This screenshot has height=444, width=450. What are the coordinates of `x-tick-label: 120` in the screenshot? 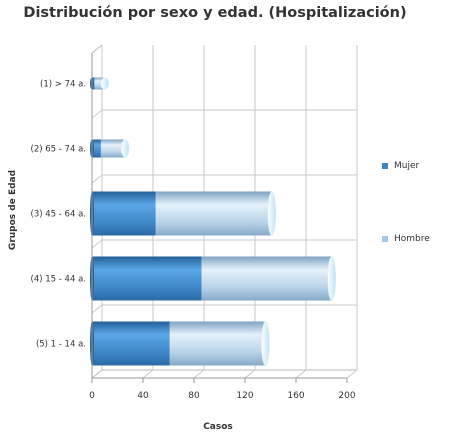 It's located at (244, 396).